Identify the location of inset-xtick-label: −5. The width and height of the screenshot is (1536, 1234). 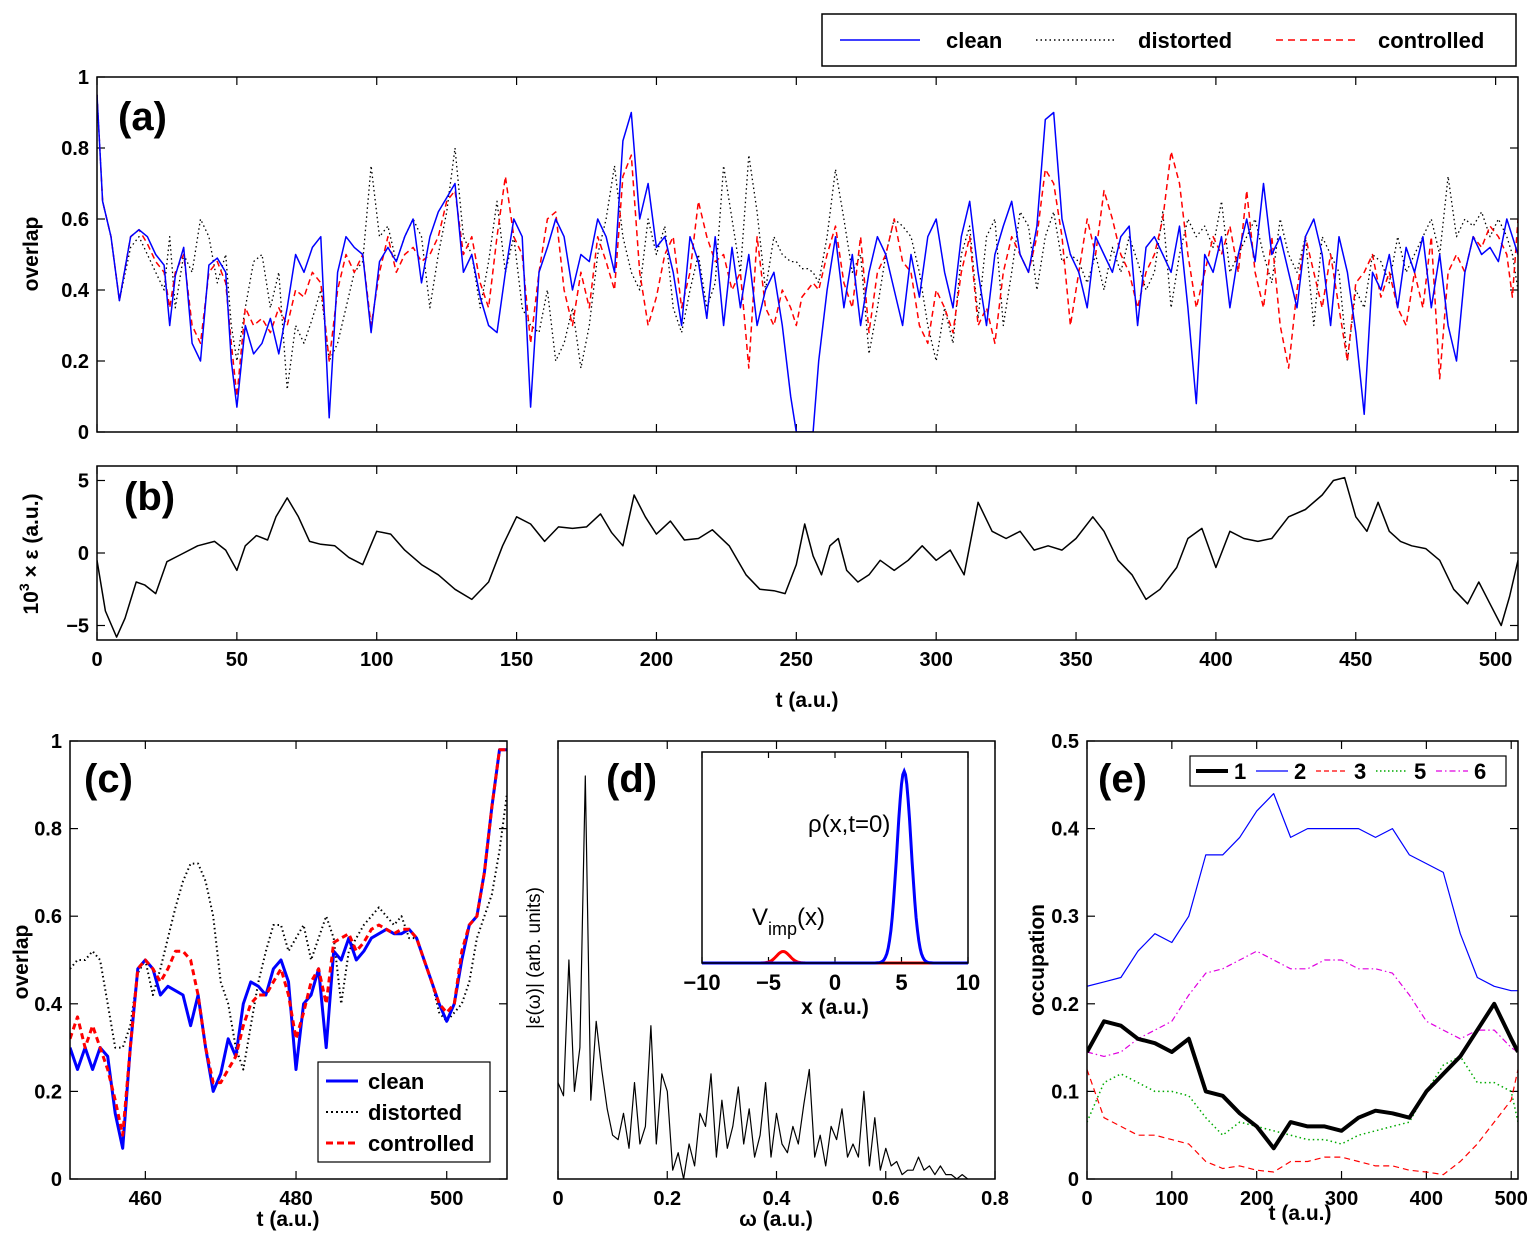
(768, 982).